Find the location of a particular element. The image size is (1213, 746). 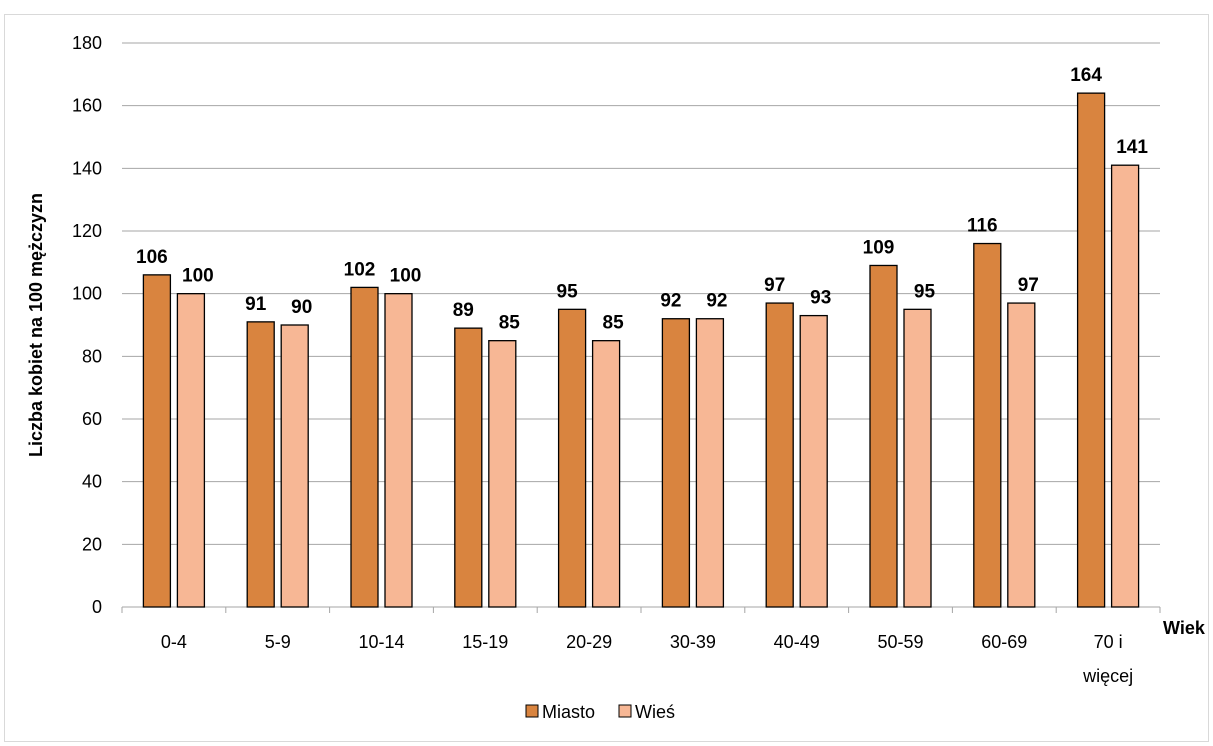

y-tick-label: 140 is located at coordinates (87, 168).